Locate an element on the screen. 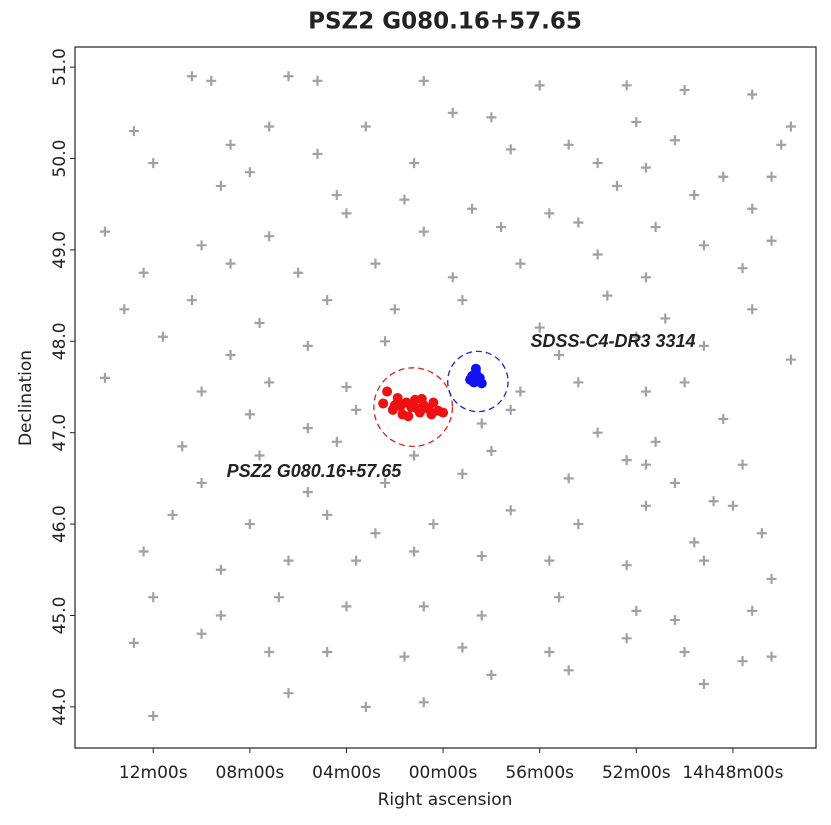  y-tick-label: 50.0 is located at coordinates (60, 159).